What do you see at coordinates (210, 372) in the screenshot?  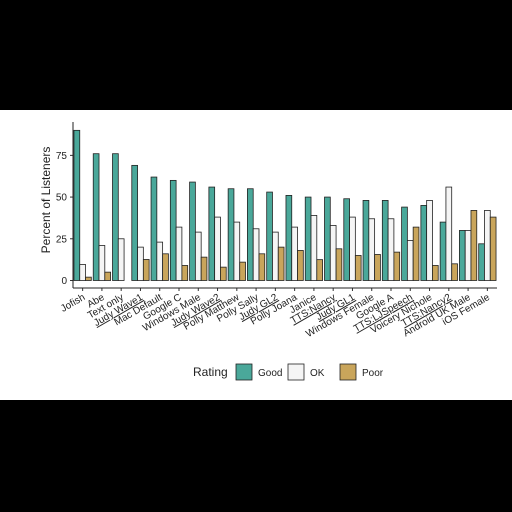 I see `legend-title: Rating` at bounding box center [210, 372].